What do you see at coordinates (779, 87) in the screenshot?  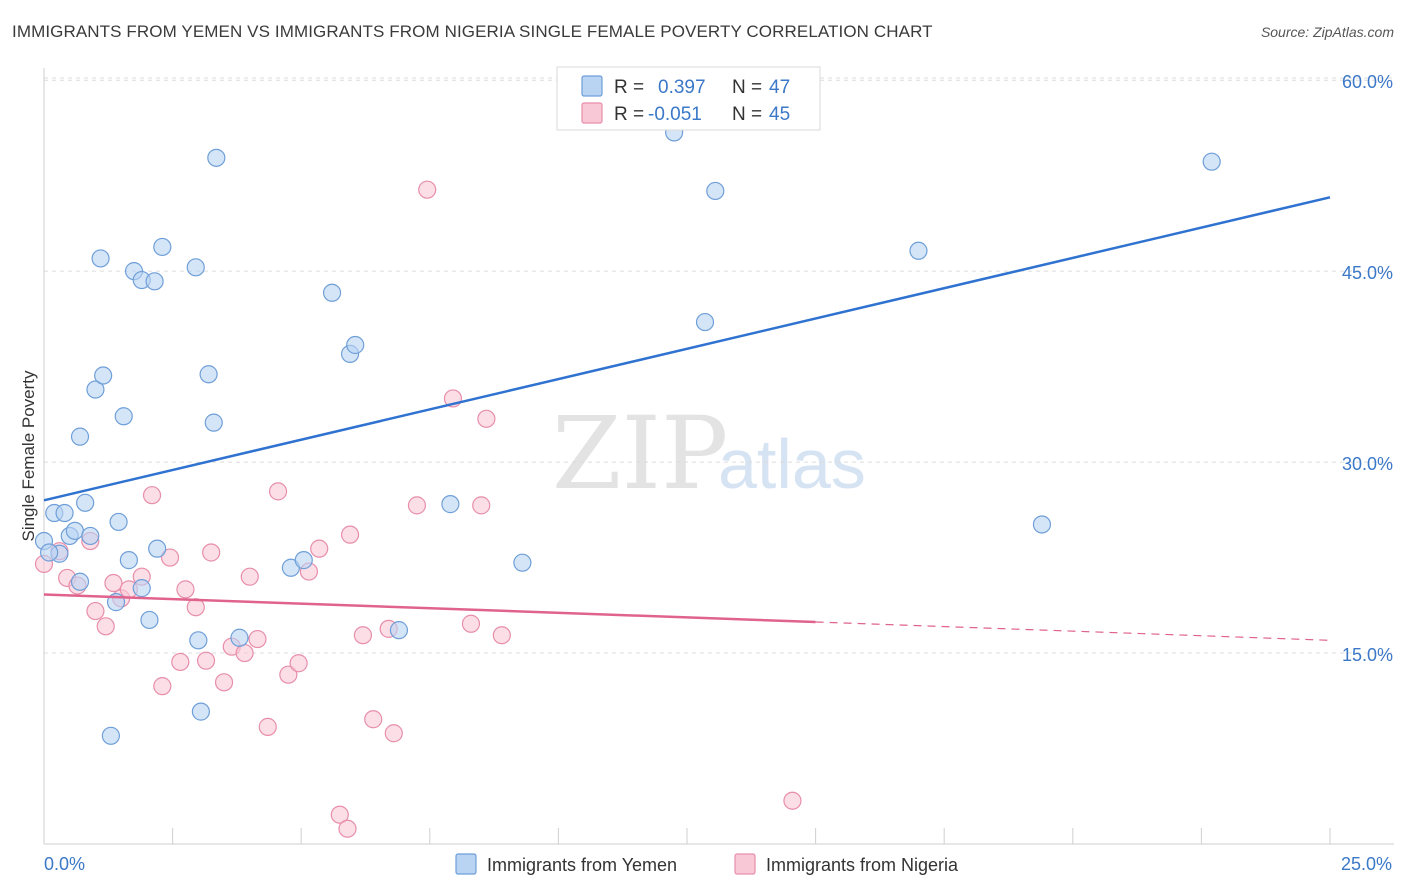 I see `legend-yemen-n-value: 47` at bounding box center [779, 87].